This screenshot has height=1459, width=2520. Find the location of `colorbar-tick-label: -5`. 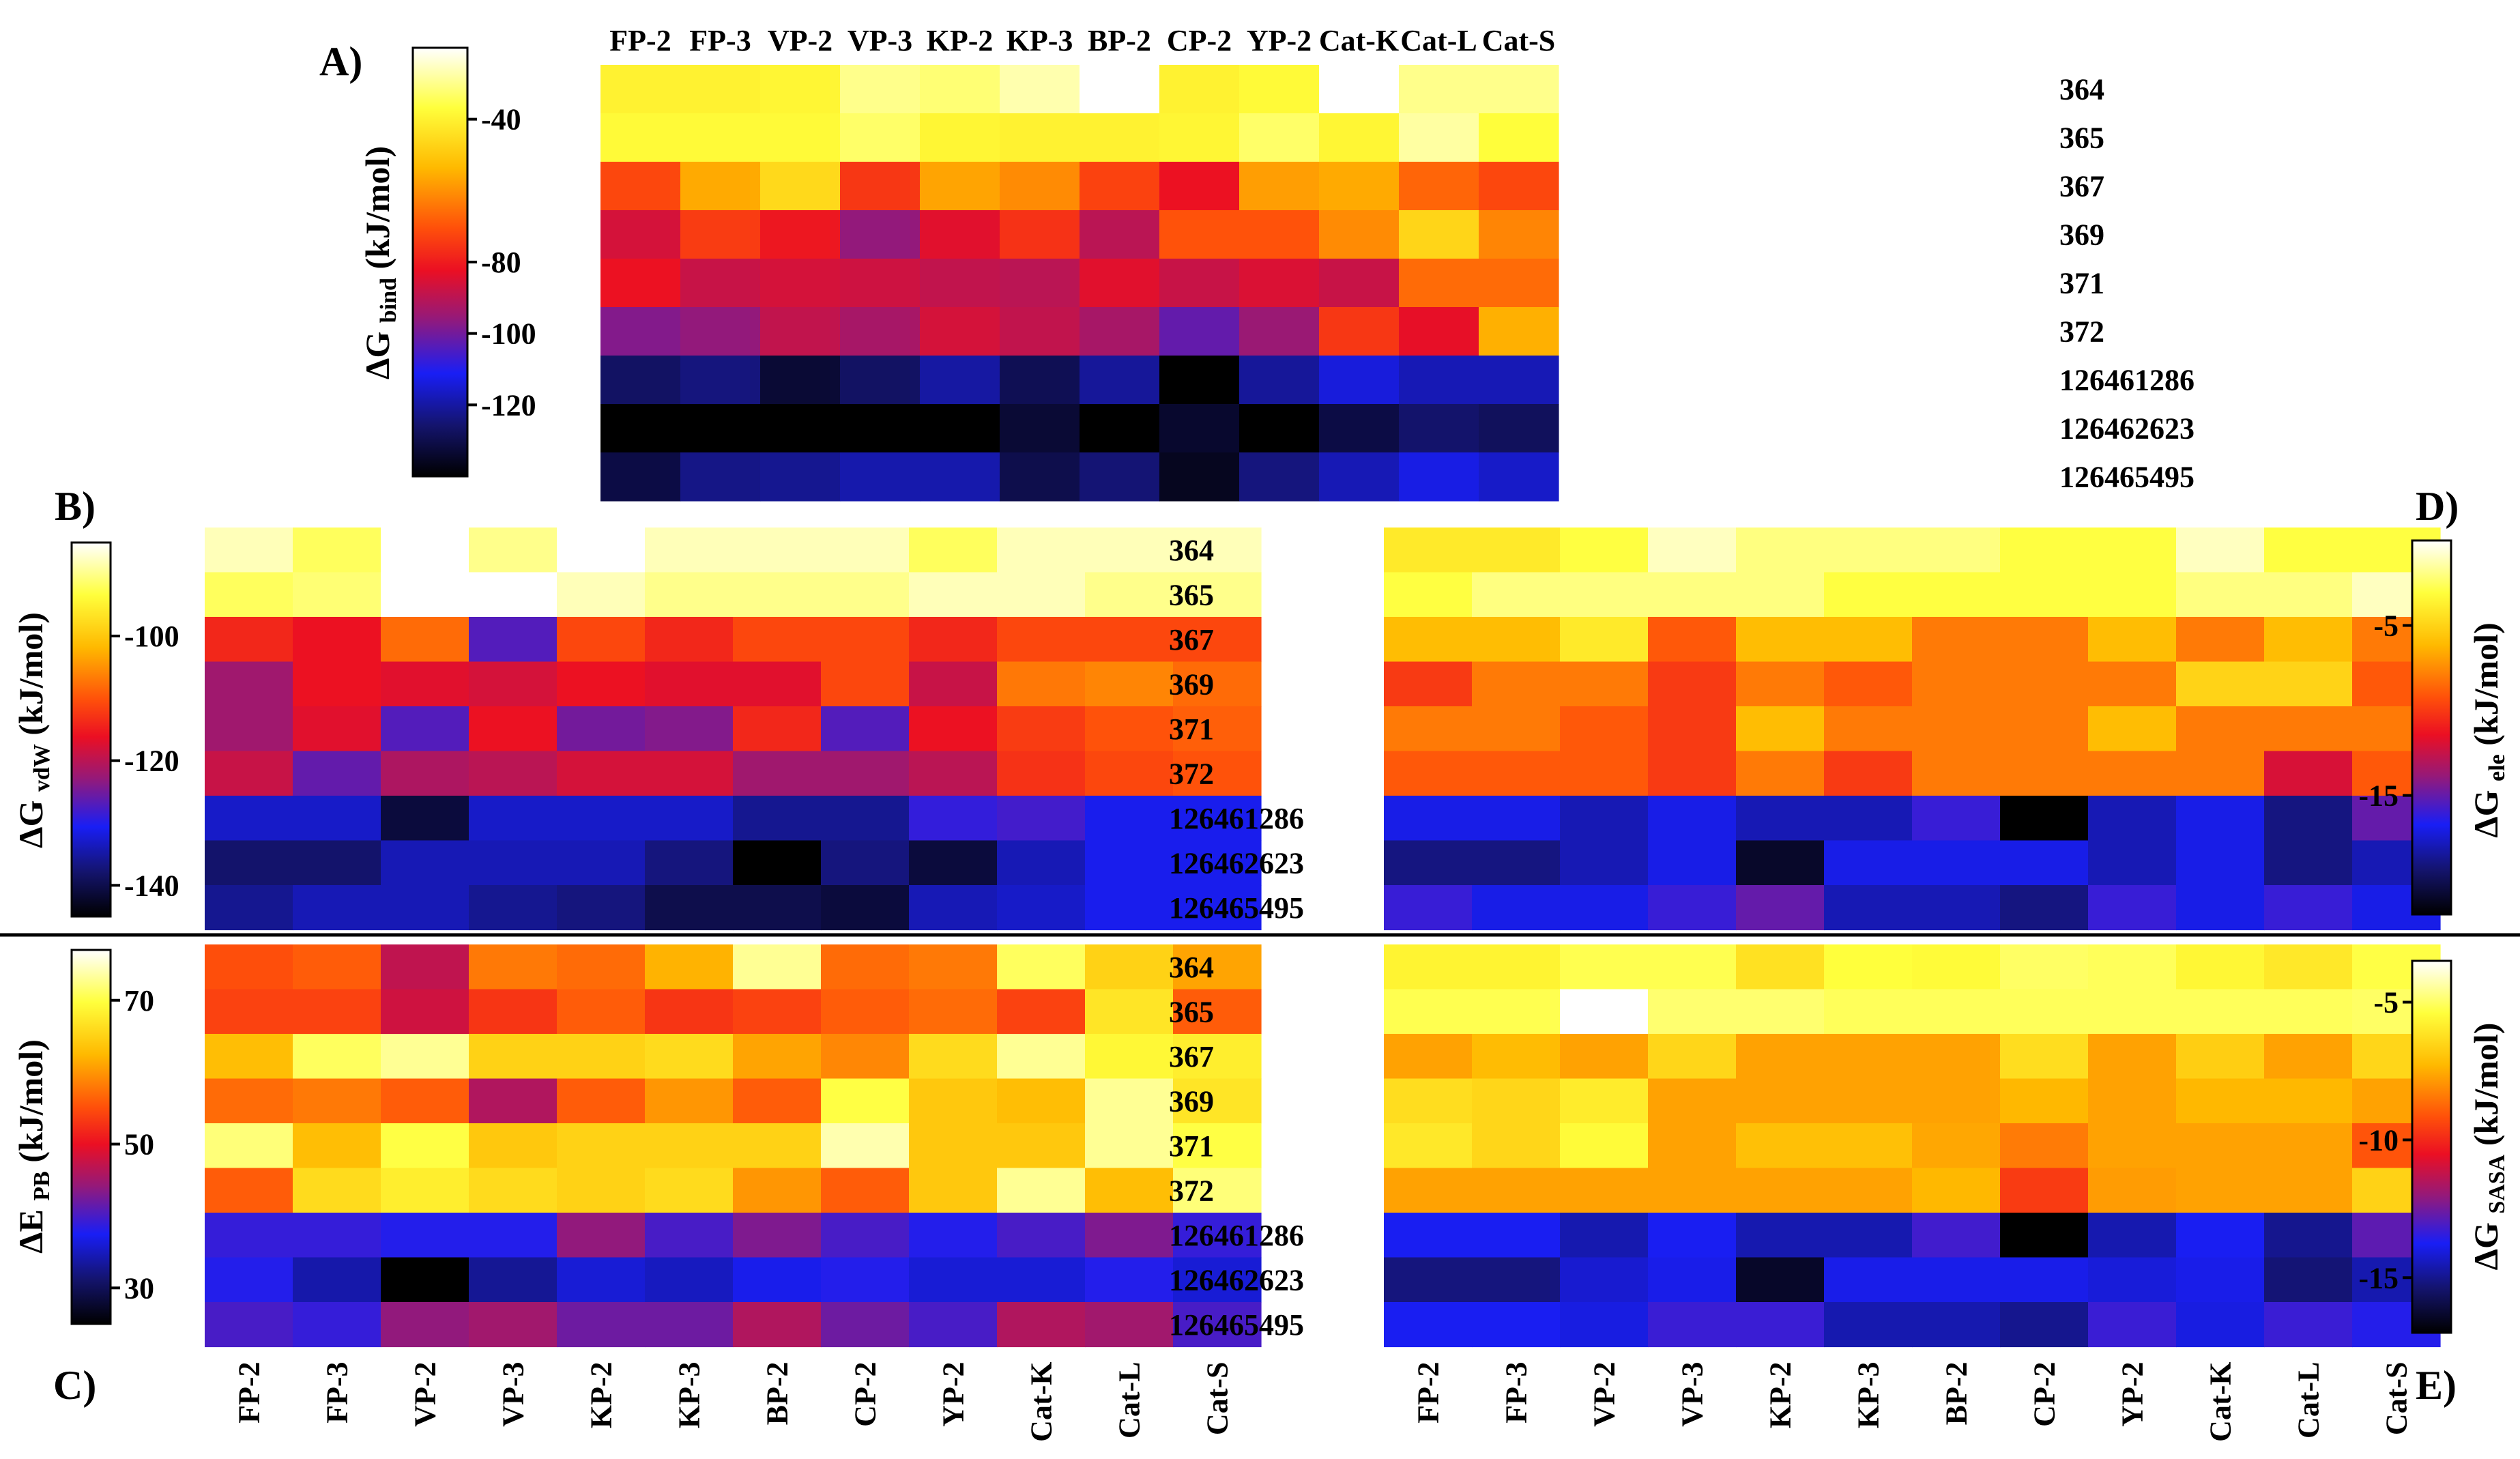

colorbar-tick-label: -5 is located at coordinates (2386, 626).